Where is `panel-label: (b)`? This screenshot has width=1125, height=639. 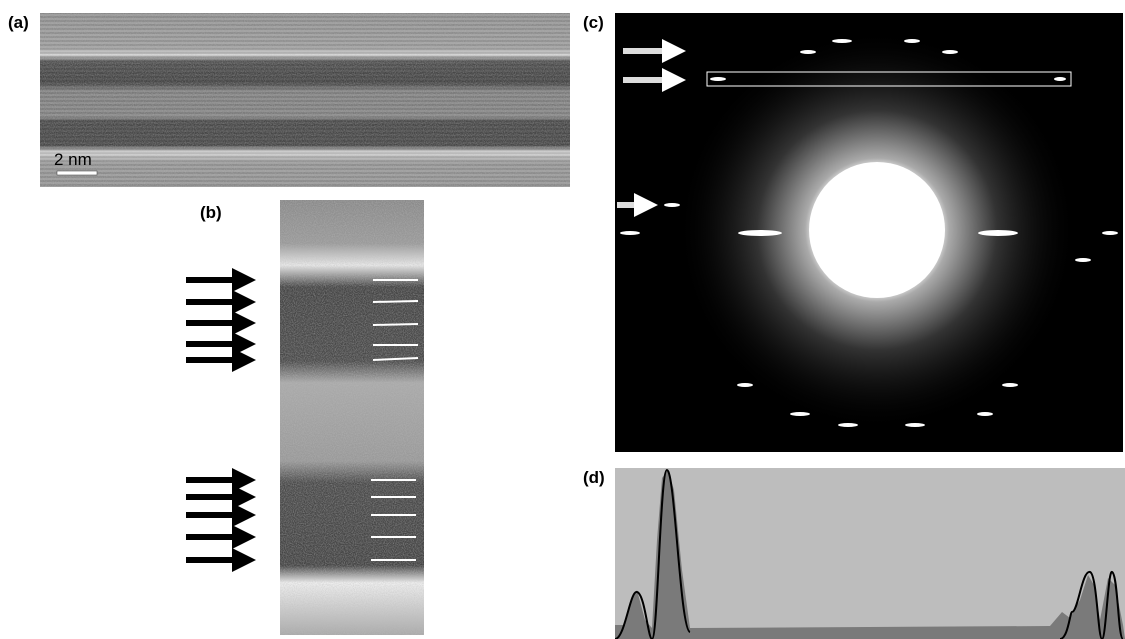 panel-label: (b) is located at coordinates (211, 212).